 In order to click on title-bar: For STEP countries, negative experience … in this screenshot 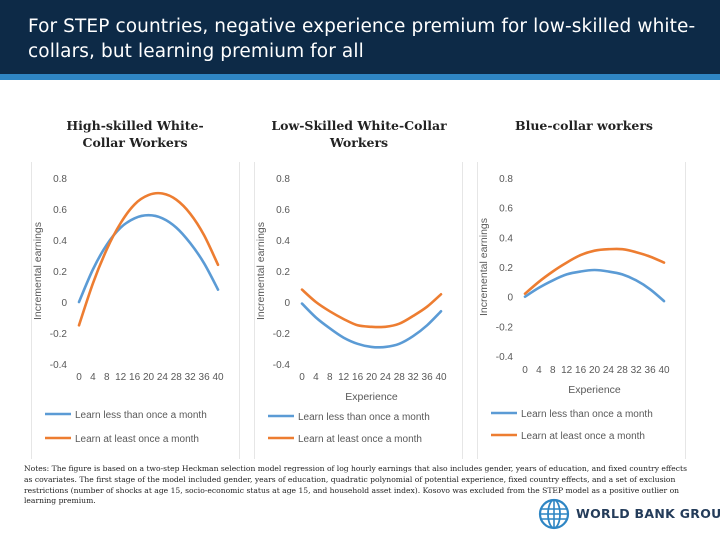, I will do `click(360, 37)`.